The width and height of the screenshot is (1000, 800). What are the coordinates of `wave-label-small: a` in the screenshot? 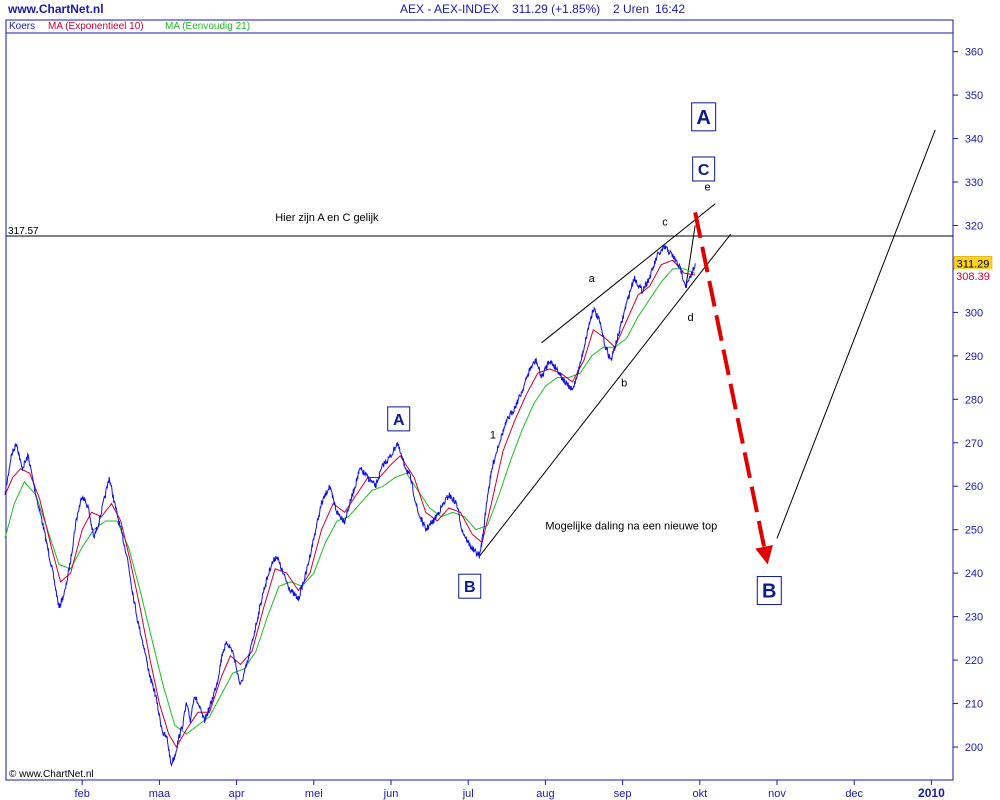 It's located at (592, 279).